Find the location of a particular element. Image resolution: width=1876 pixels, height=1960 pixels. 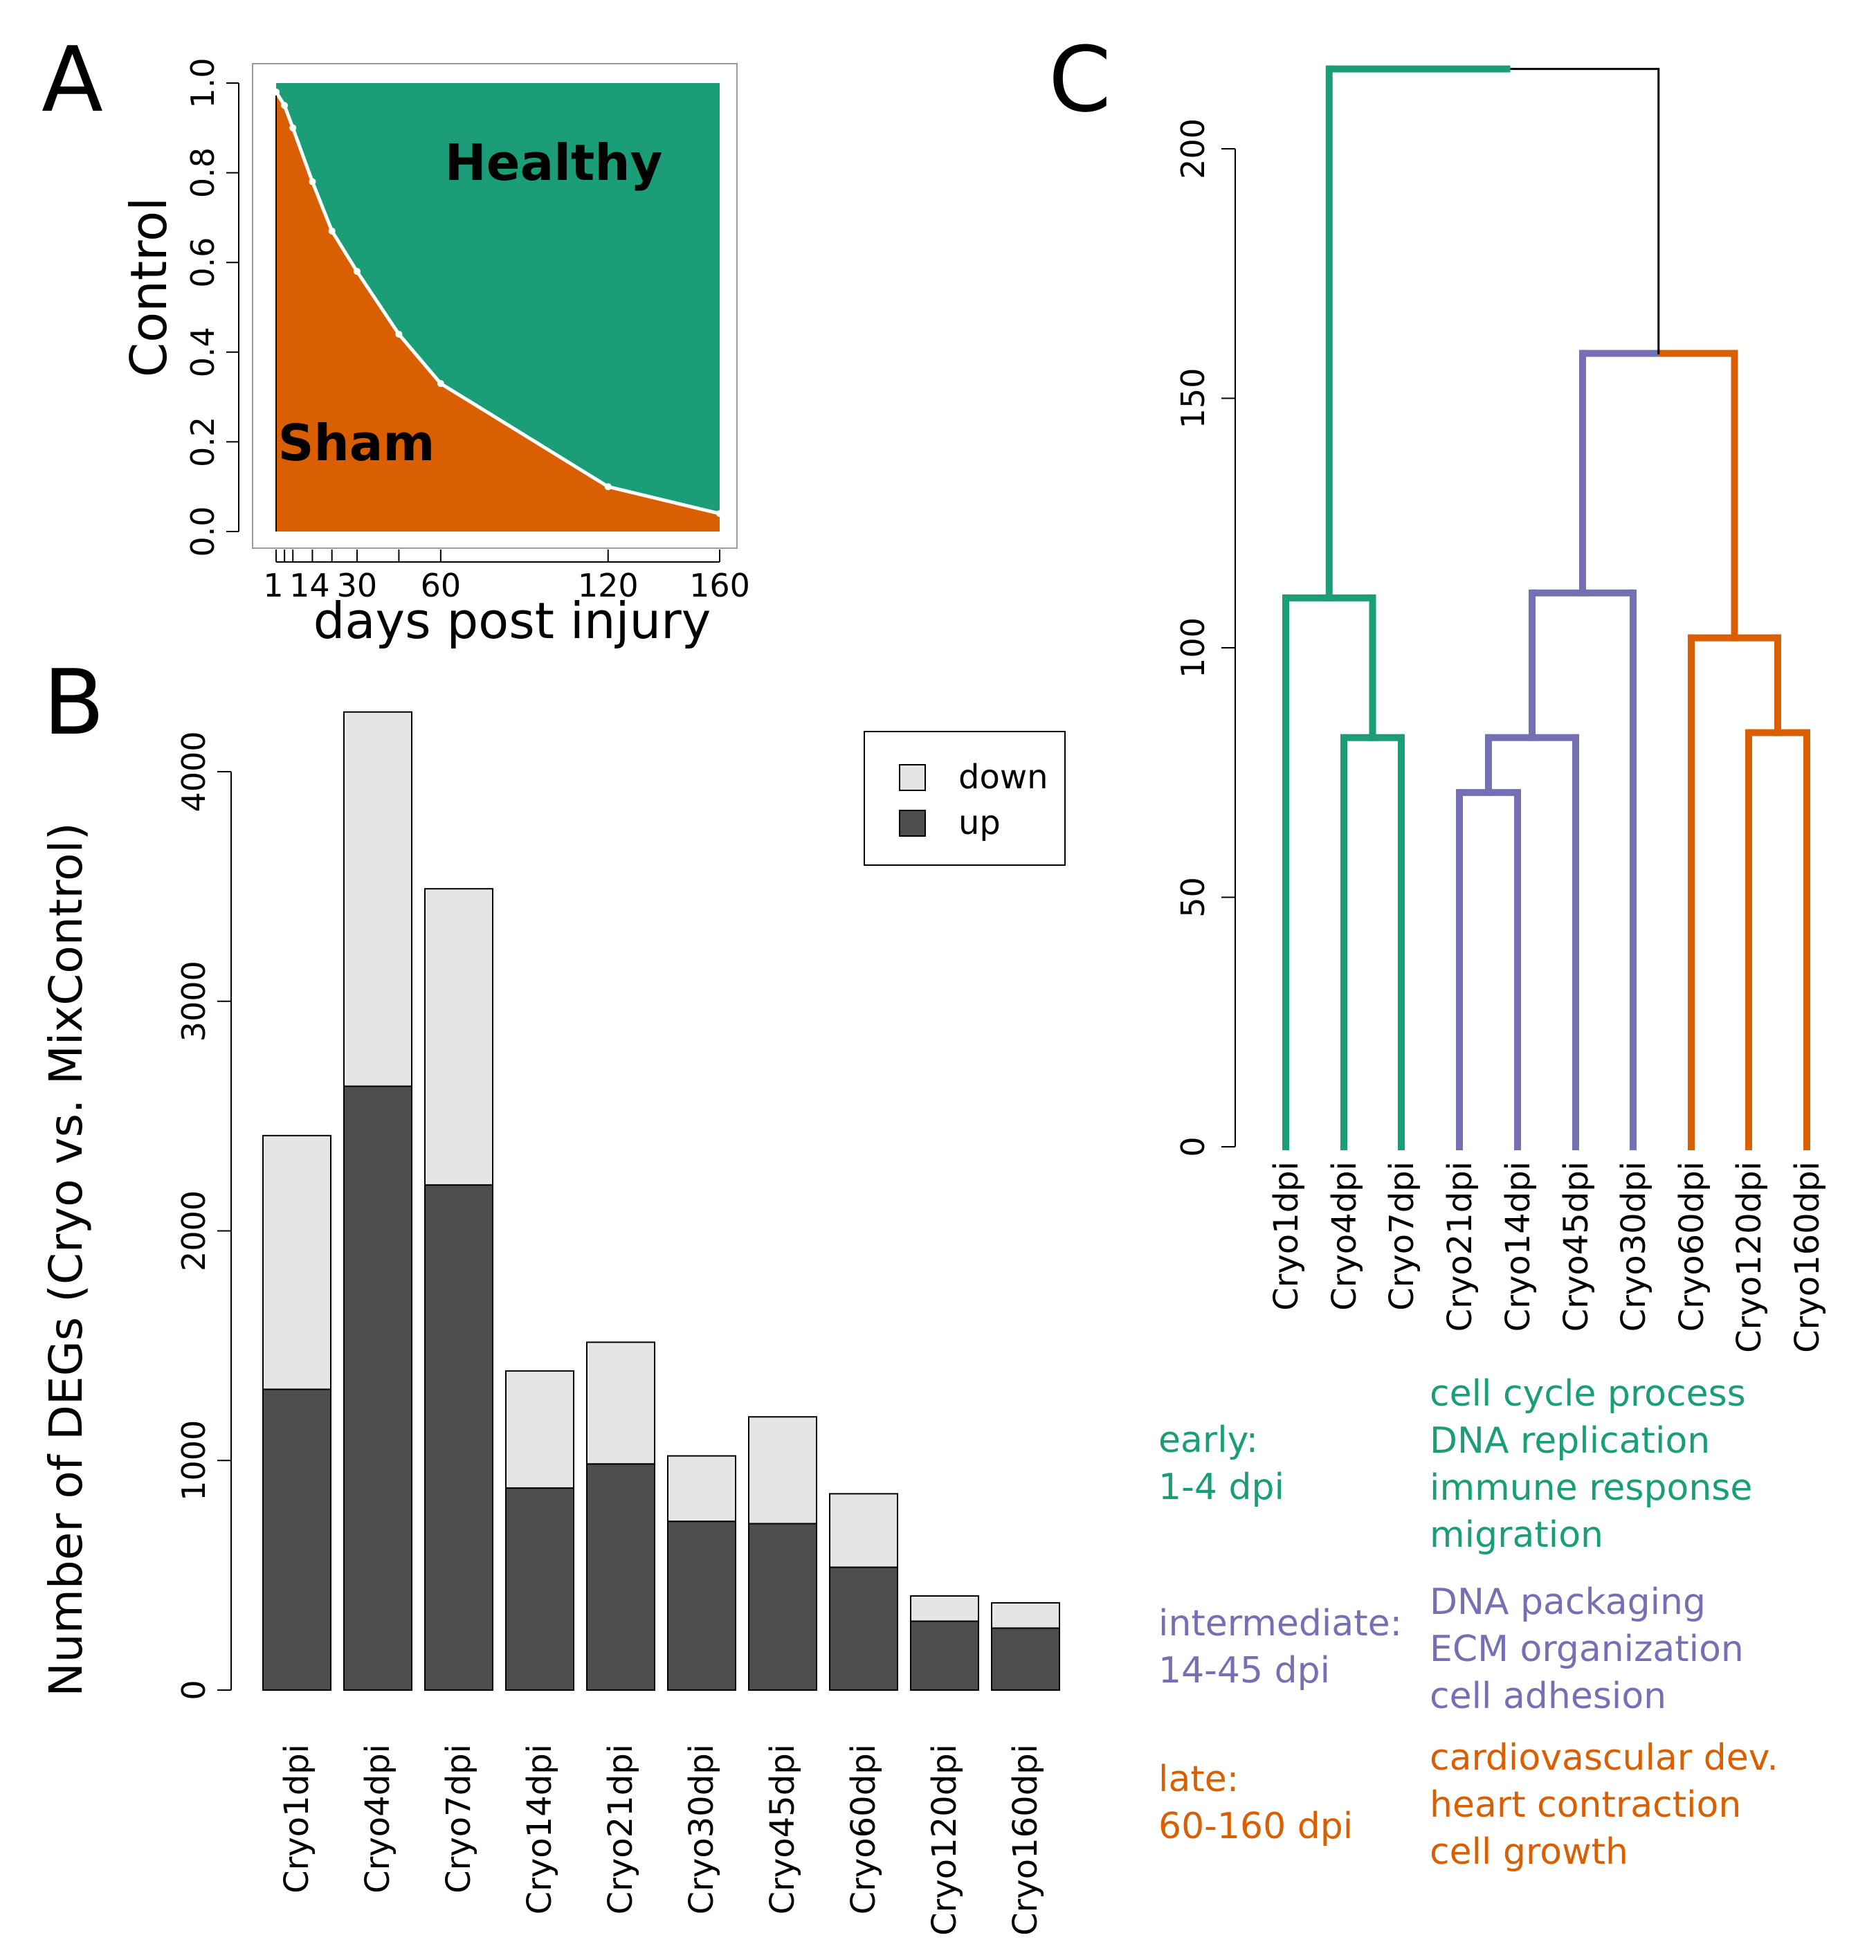

cluster-late-term: cell growth is located at coordinates (1529, 1852).